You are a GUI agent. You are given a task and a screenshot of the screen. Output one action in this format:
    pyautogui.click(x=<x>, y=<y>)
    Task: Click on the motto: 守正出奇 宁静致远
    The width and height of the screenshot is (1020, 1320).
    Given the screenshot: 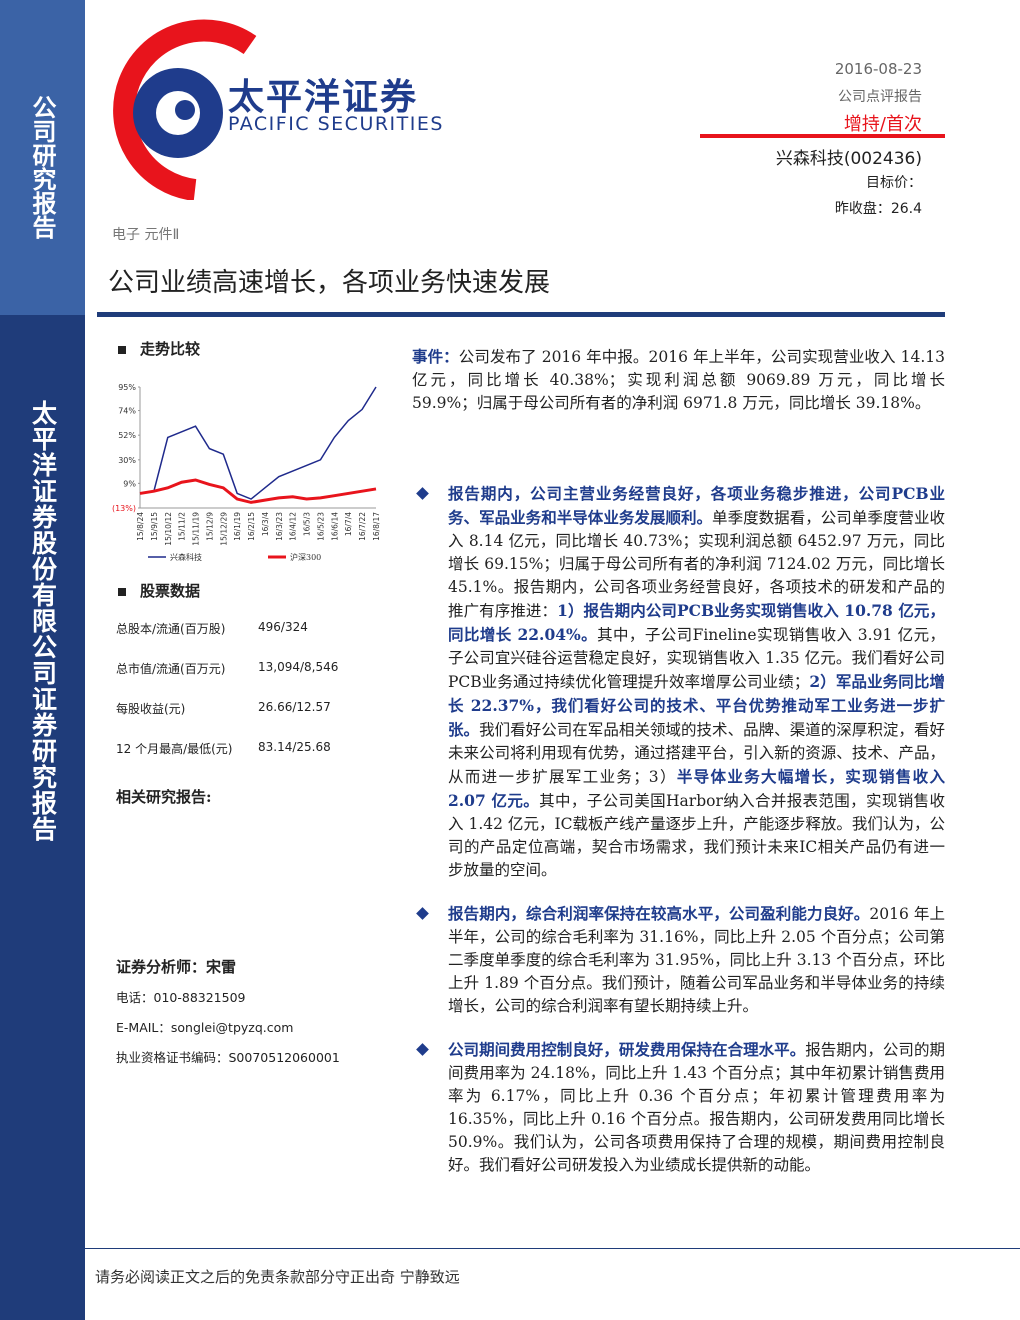 What is the action you would take?
    pyautogui.click(x=397, y=1277)
    